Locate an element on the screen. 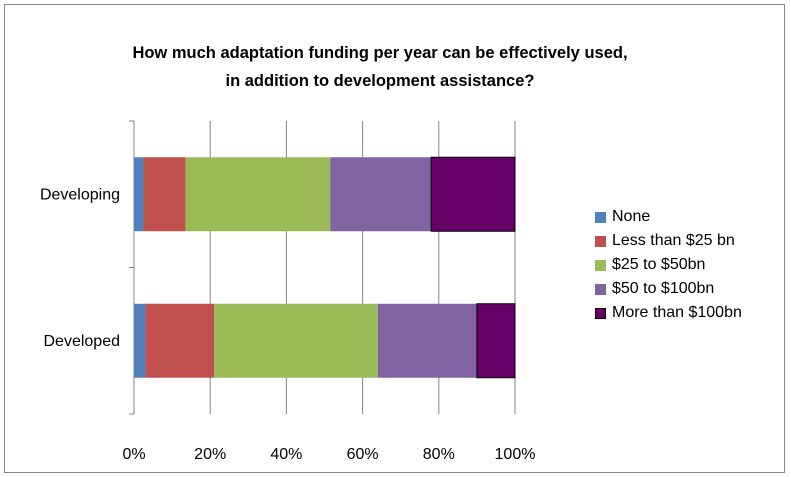 This screenshot has height=477, width=791. x-tick-label: 80% is located at coordinates (439, 454).